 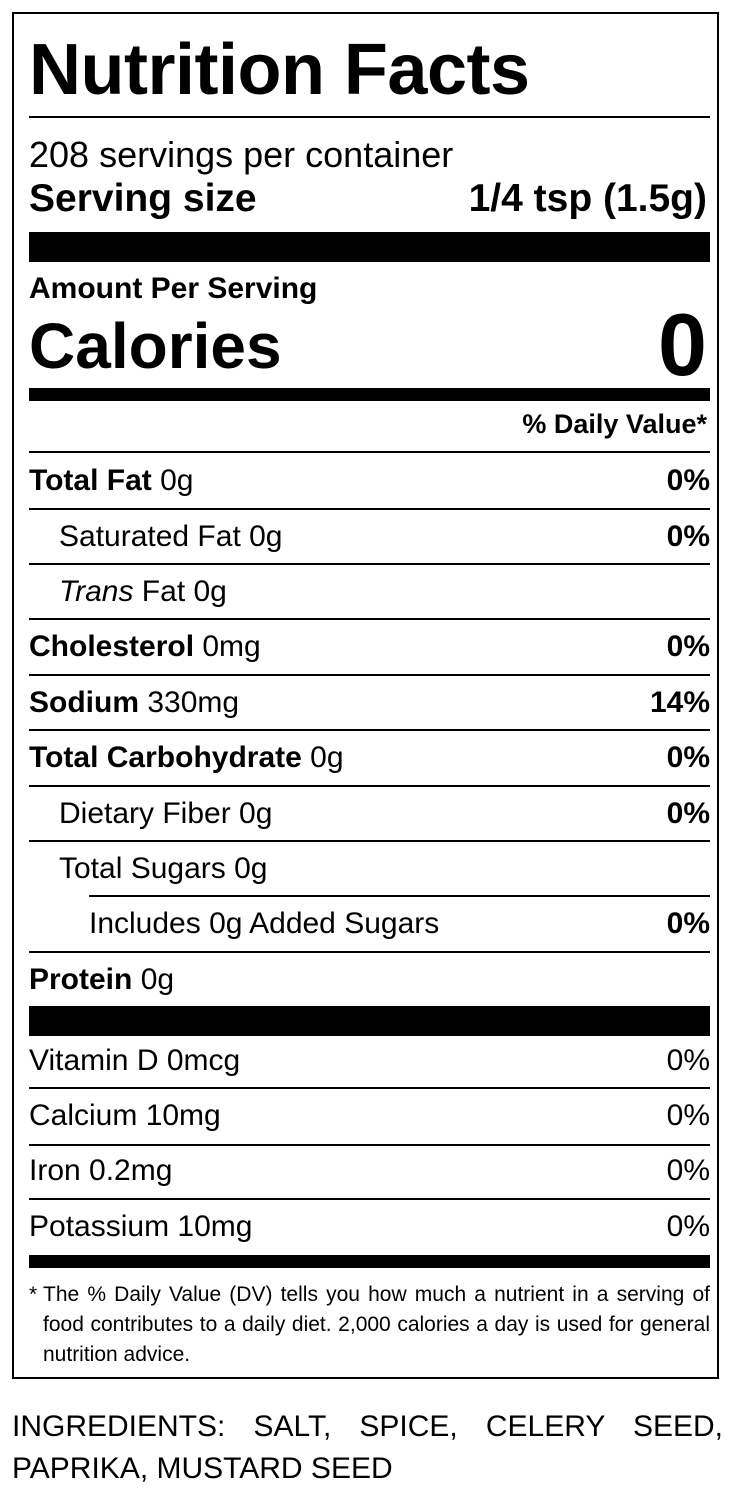 What do you see at coordinates (264, 923) in the screenshot?
I see `nutrient-name: Includes 0g Added Sugars` at bounding box center [264, 923].